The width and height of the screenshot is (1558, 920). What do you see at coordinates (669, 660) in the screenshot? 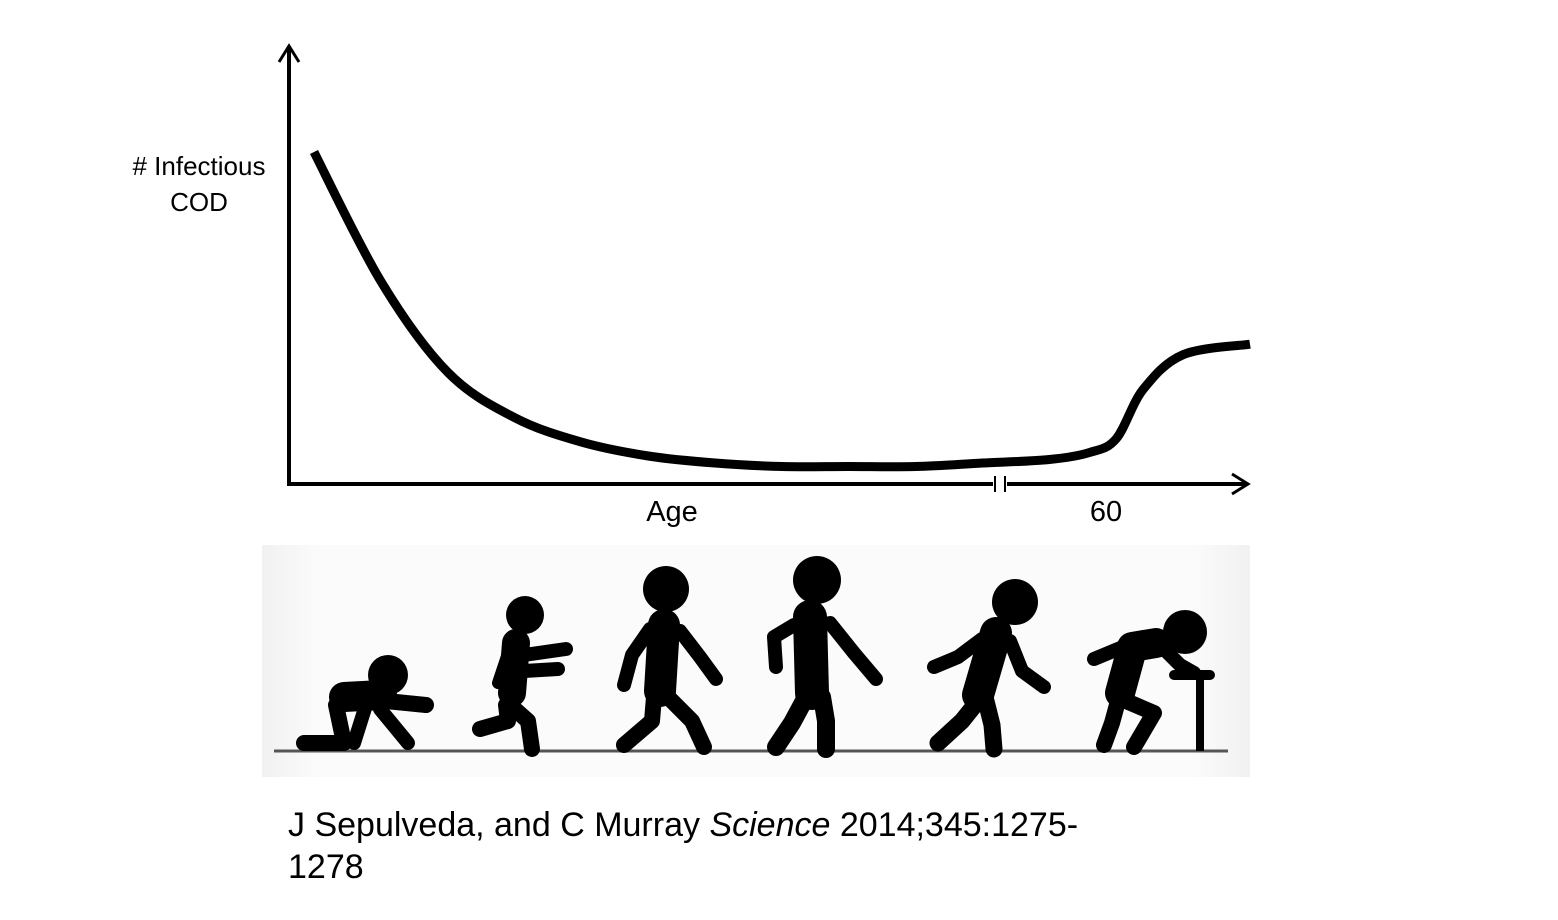
I see `child-figure` at bounding box center [669, 660].